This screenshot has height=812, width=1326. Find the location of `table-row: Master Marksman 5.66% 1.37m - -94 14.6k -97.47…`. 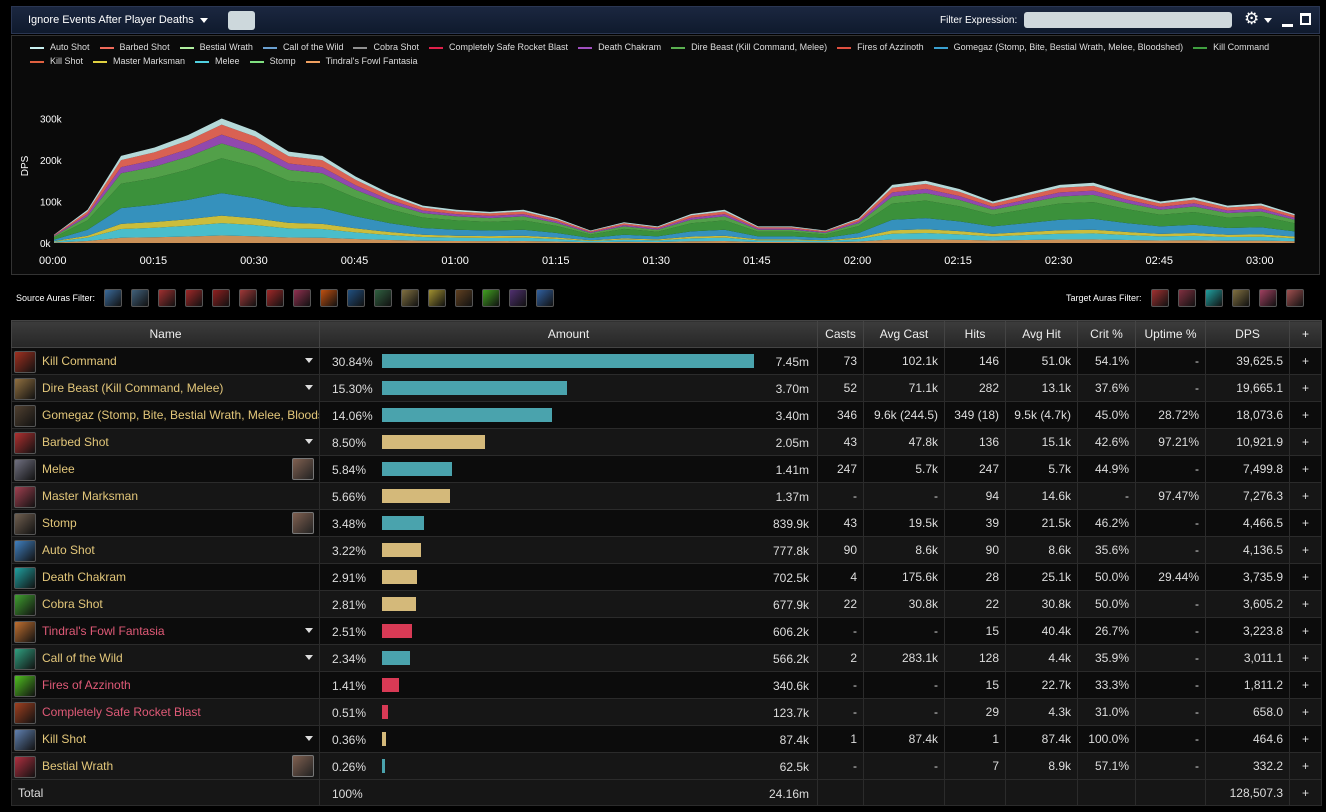

table-row: Master Marksman 5.66% 1.37m - -94 14.6k -97.47… is located at coordinates (666, 496).